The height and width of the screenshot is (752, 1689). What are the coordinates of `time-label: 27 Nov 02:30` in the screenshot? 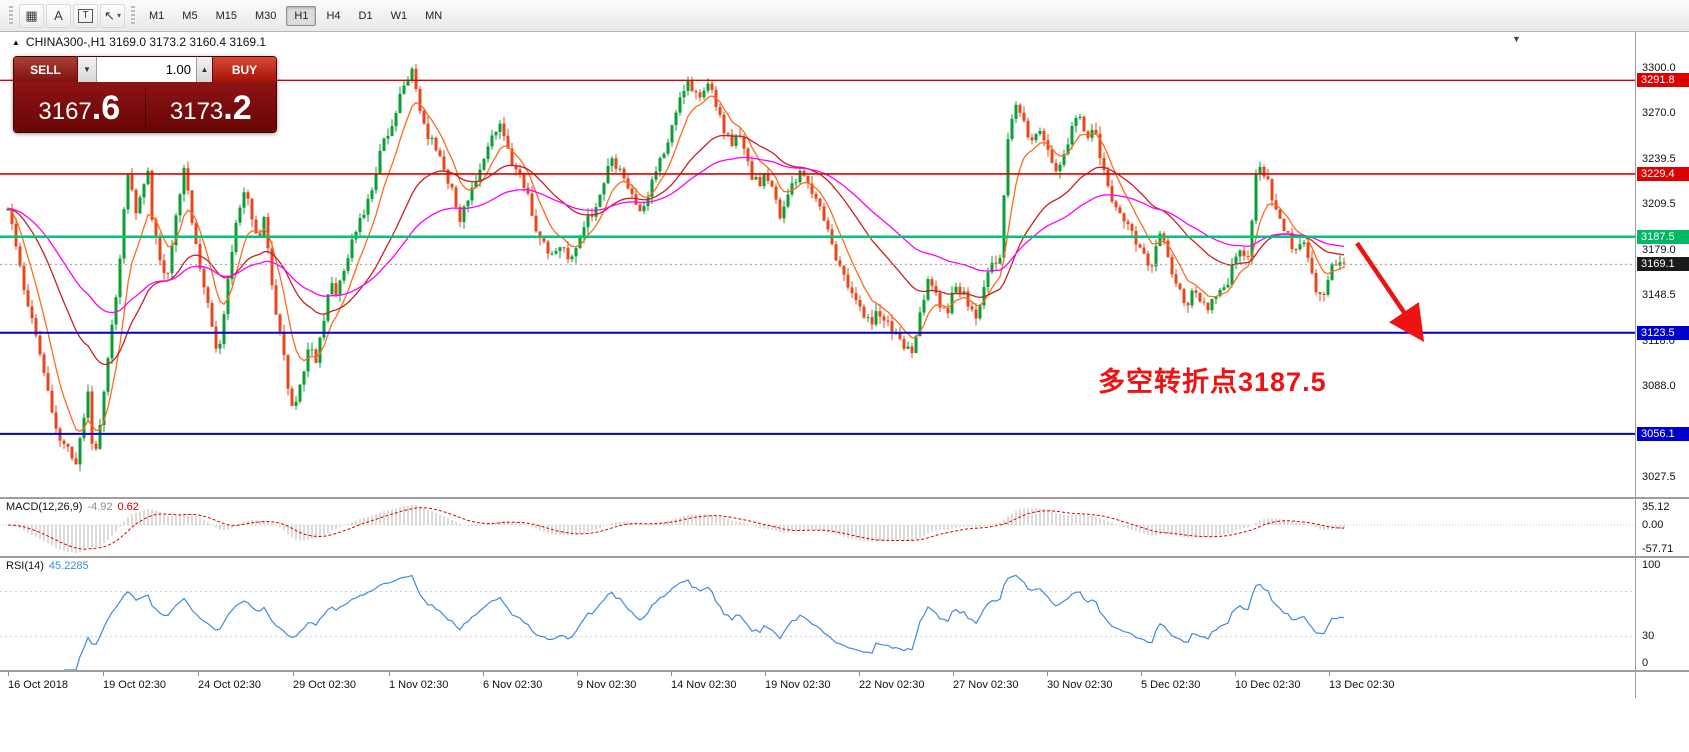 It's located at (986, 685).